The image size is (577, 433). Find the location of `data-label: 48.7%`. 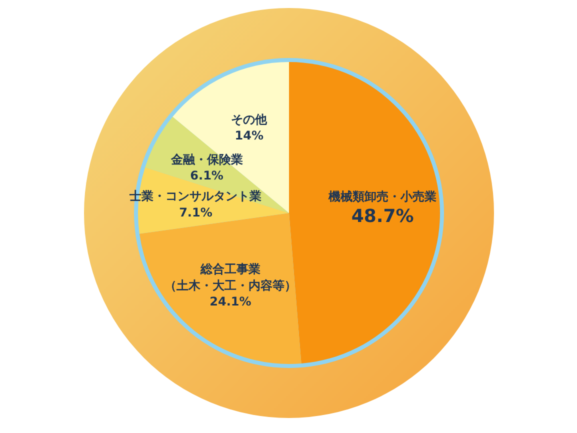

data-label: 48.7% is located at coordinates (382, 217).